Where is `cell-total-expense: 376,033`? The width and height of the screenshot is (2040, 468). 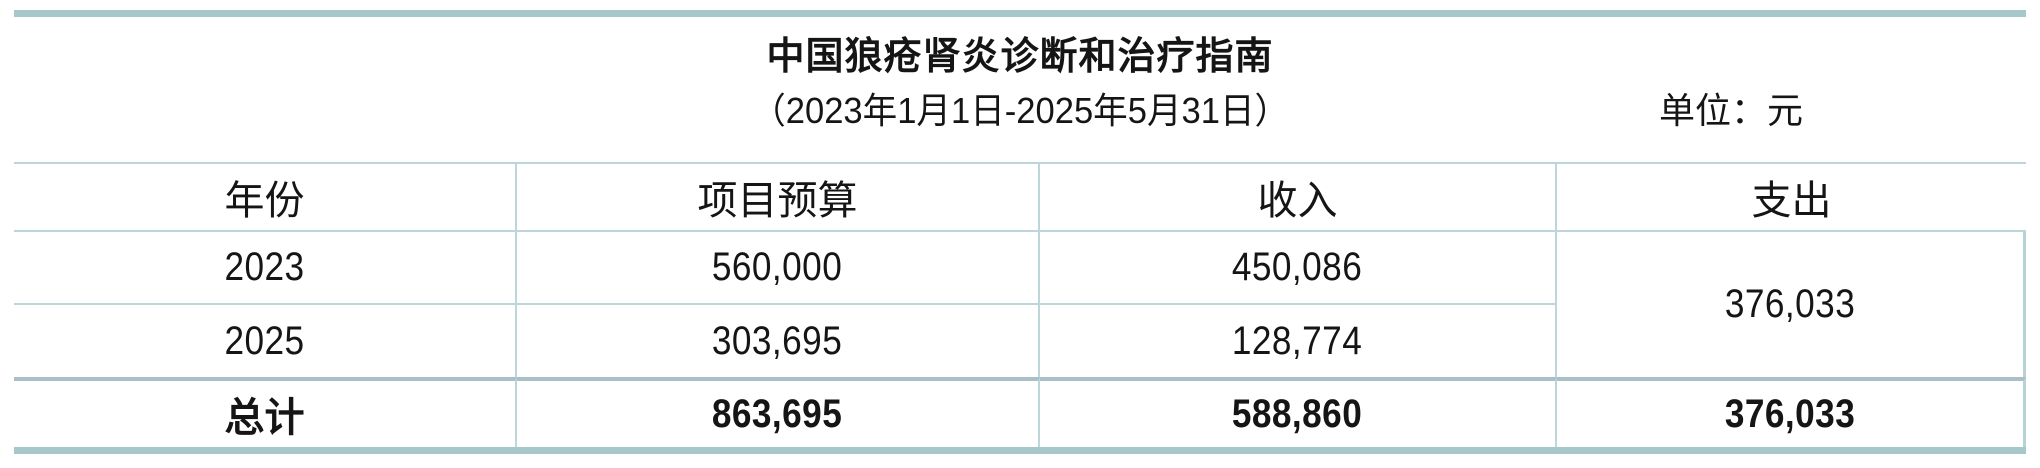
cell-total-expense: 376,033 is located at coordinates (1791, 412).